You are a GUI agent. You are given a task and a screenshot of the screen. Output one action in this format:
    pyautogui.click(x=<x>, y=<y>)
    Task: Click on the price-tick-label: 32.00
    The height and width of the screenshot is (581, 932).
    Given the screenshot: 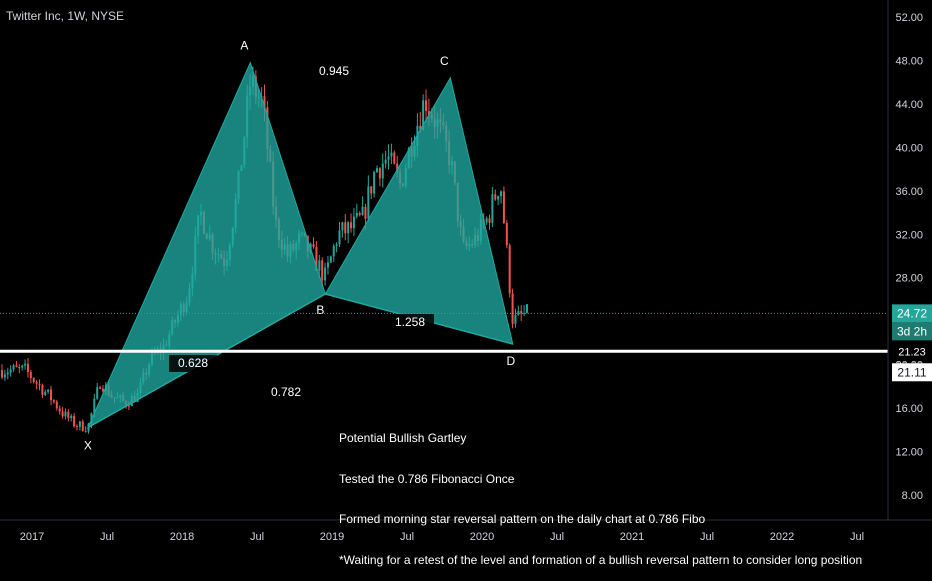 What is the action you would take?
    pyautogui.click(x=909, y=235)
    